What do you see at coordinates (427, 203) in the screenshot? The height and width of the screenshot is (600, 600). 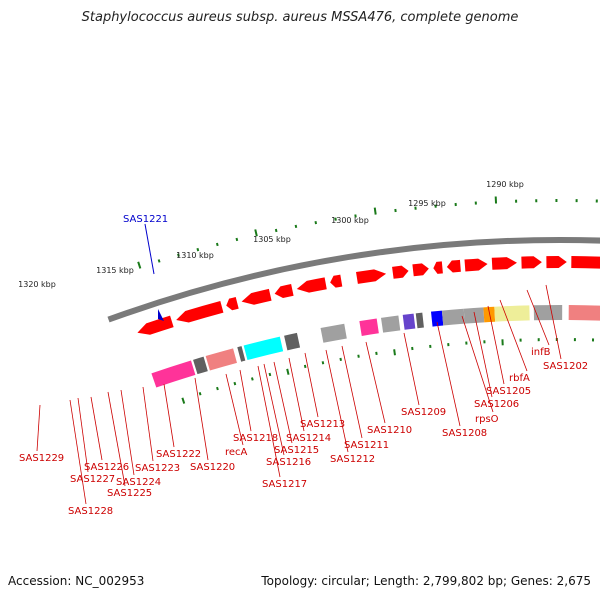 I see `scale-label: 1295 kbp` at bounding box center [427, 203].